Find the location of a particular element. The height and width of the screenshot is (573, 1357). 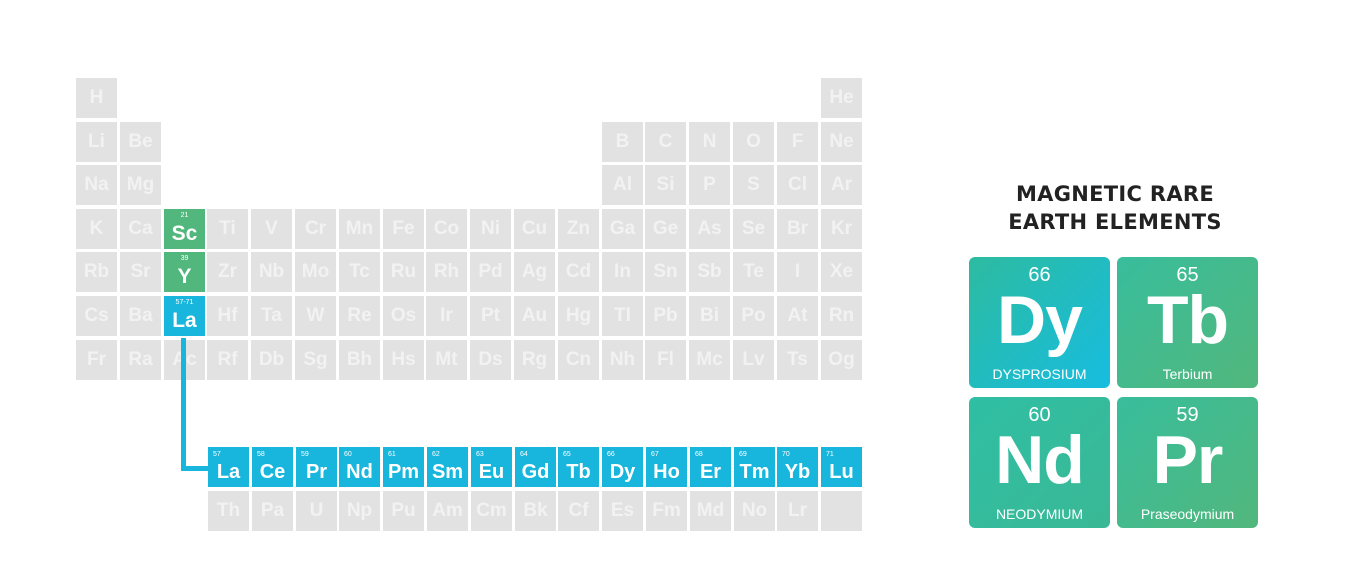

element-cell-ds: Ds is located at coordinates (490, 360).